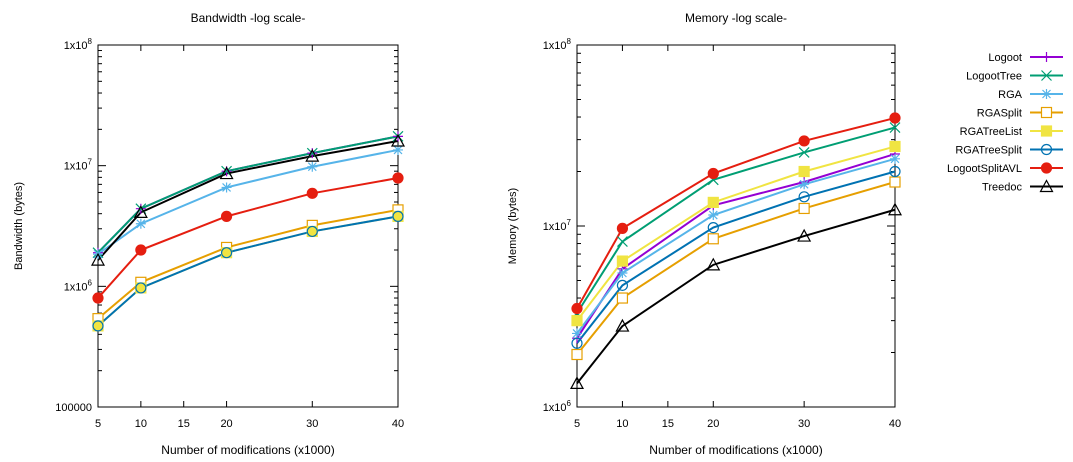 This screenshot has height=462, width=1073. I want to click on x-tick-label: 15, so click(668, 424).